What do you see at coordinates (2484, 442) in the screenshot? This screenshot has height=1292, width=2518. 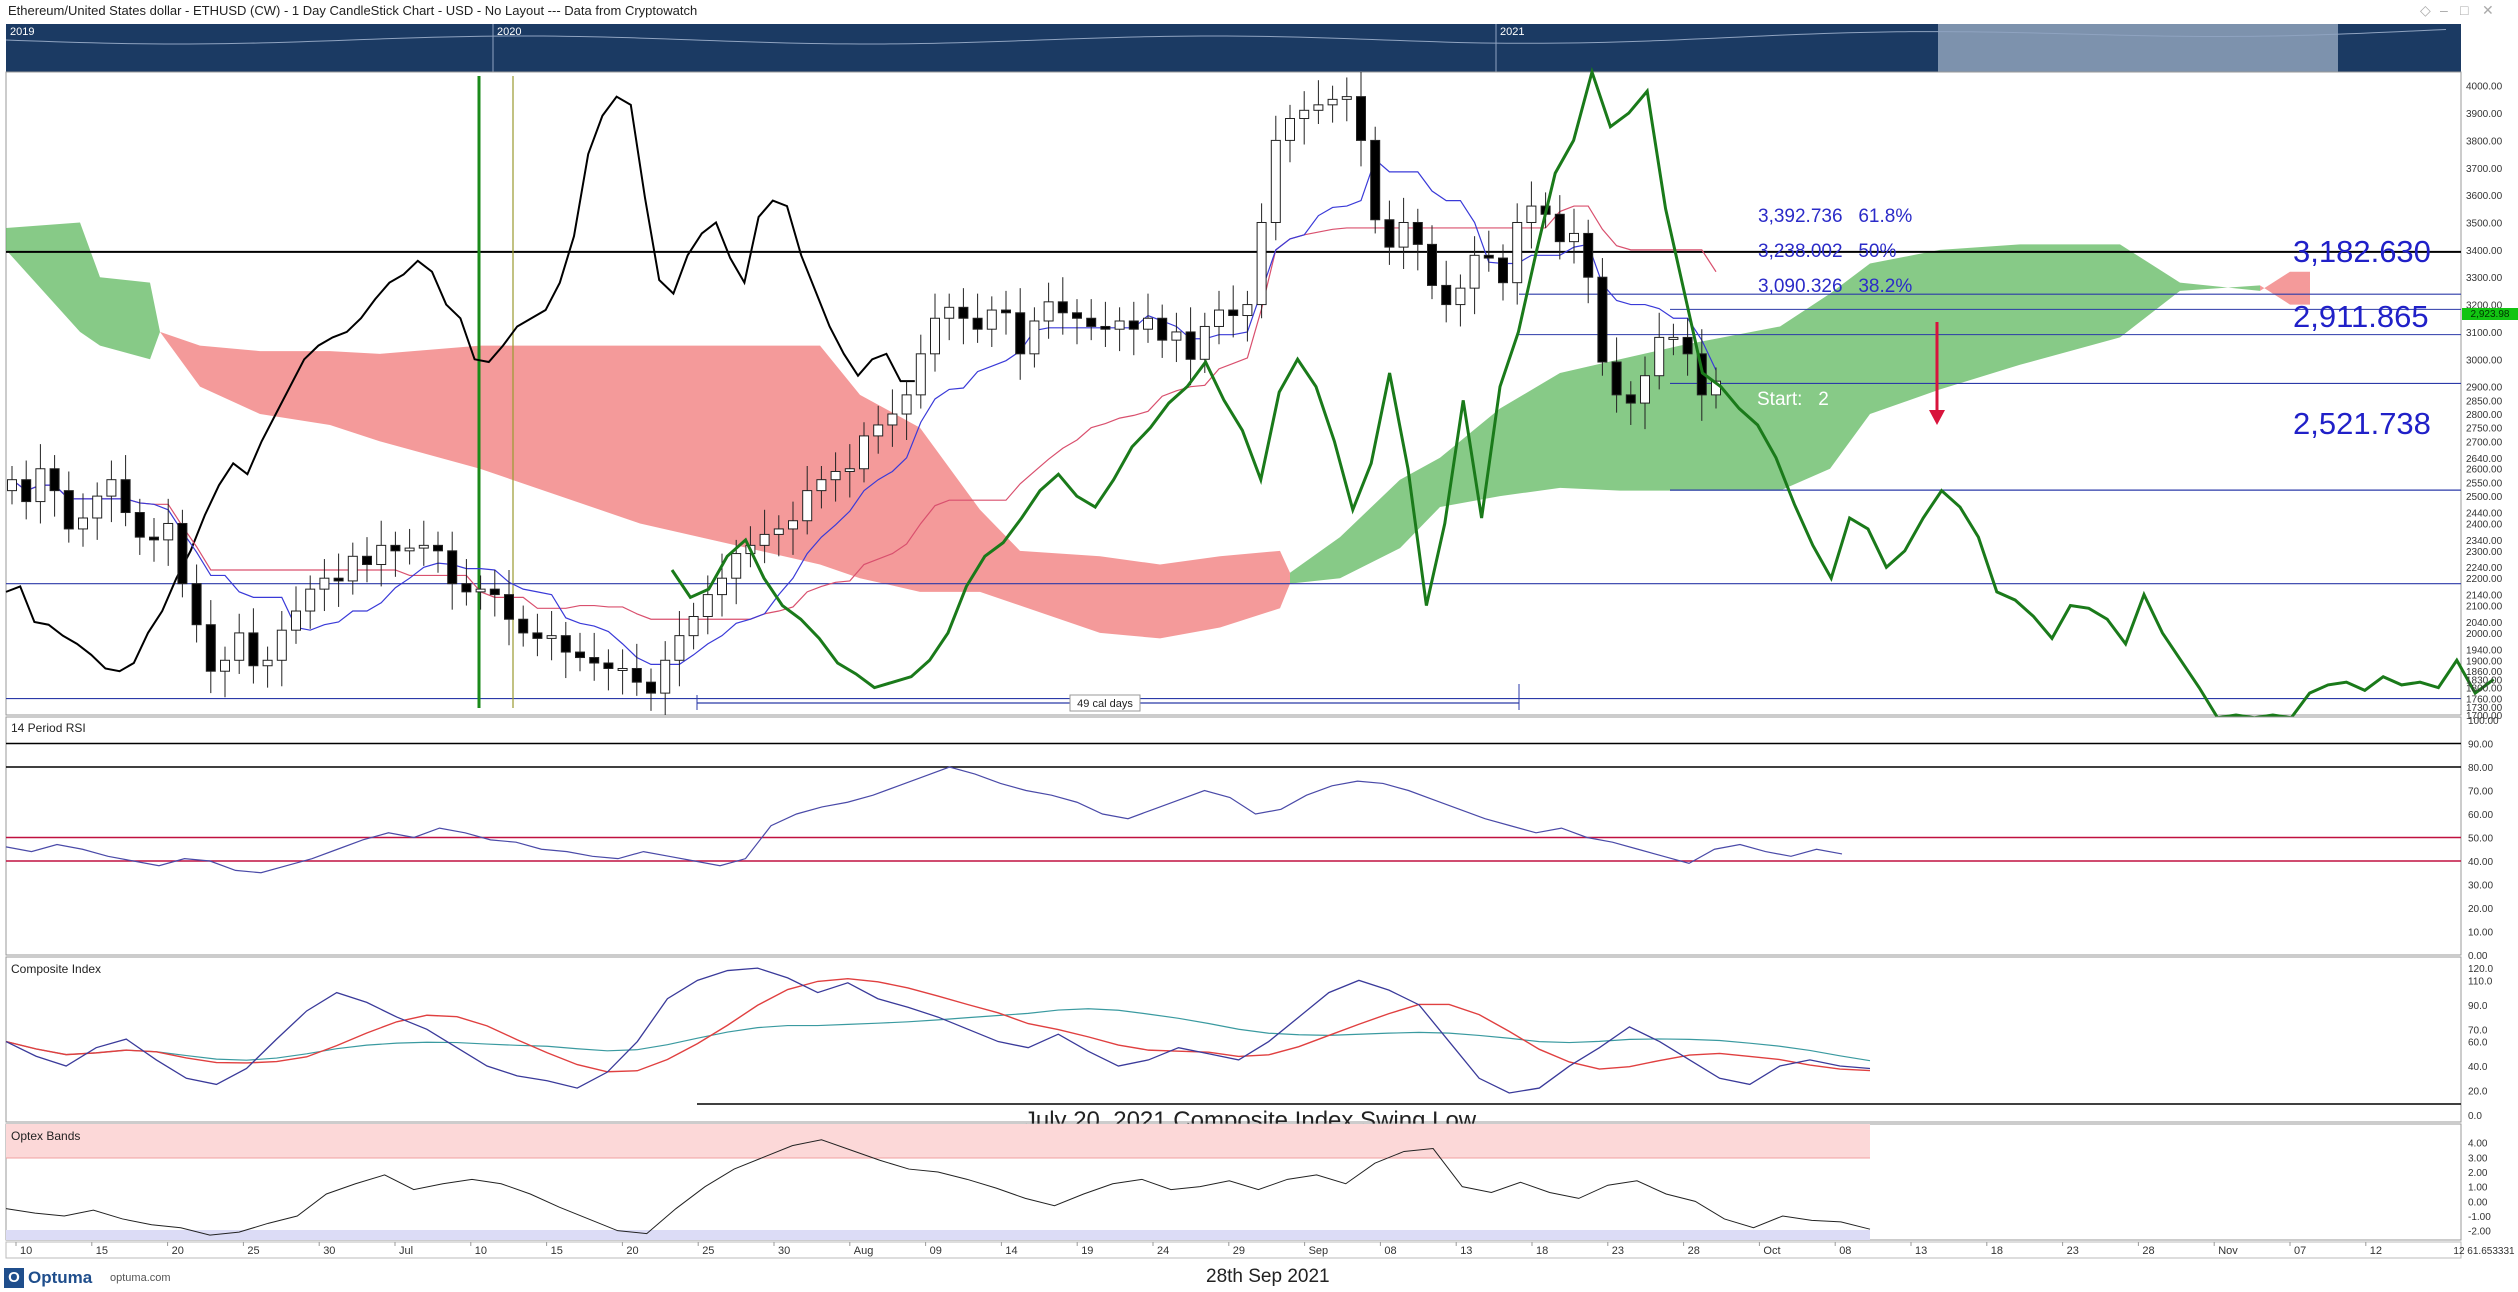 I see `price-tick-label: 2700.00` at bounding box center [2484, 442].